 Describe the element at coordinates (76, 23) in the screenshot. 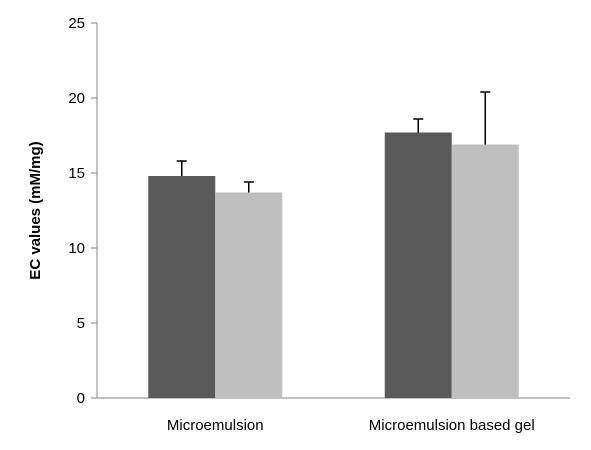

I see `y-tick-label: 25` at that location.